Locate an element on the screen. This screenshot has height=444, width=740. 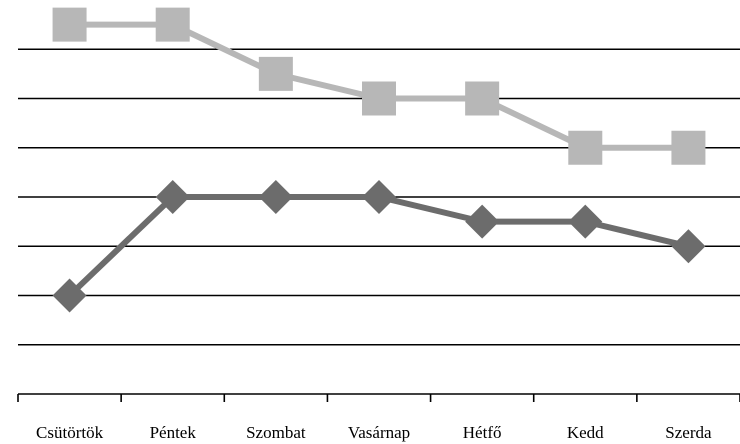
x-tick-label: Vasárnap is located at coordinates (379, 432).